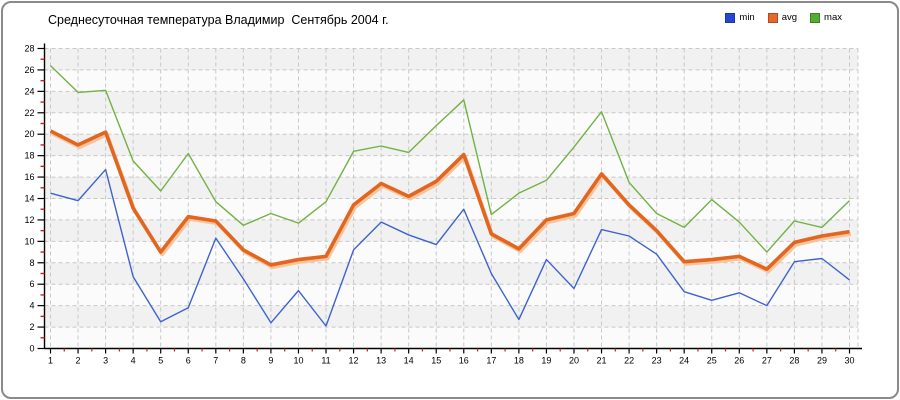 This screenshot has width=900, height=400. Describe the element at coordinates (188, 361) in the screenshot. I see `x-tick-label: 6` at that location.